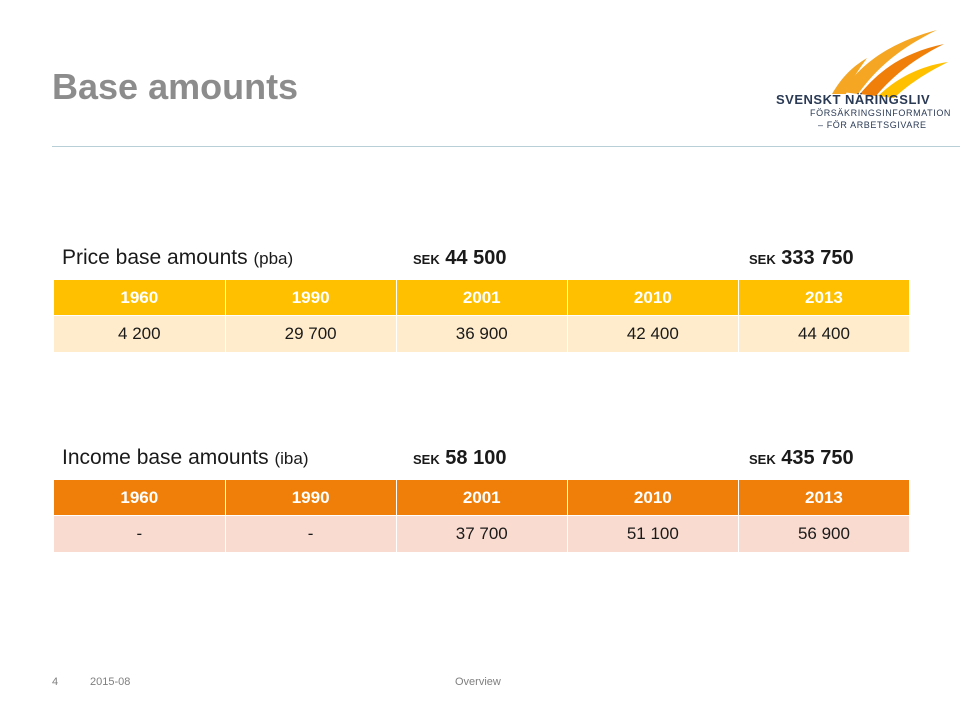  I want to click on title-divider, so click(506, 146).